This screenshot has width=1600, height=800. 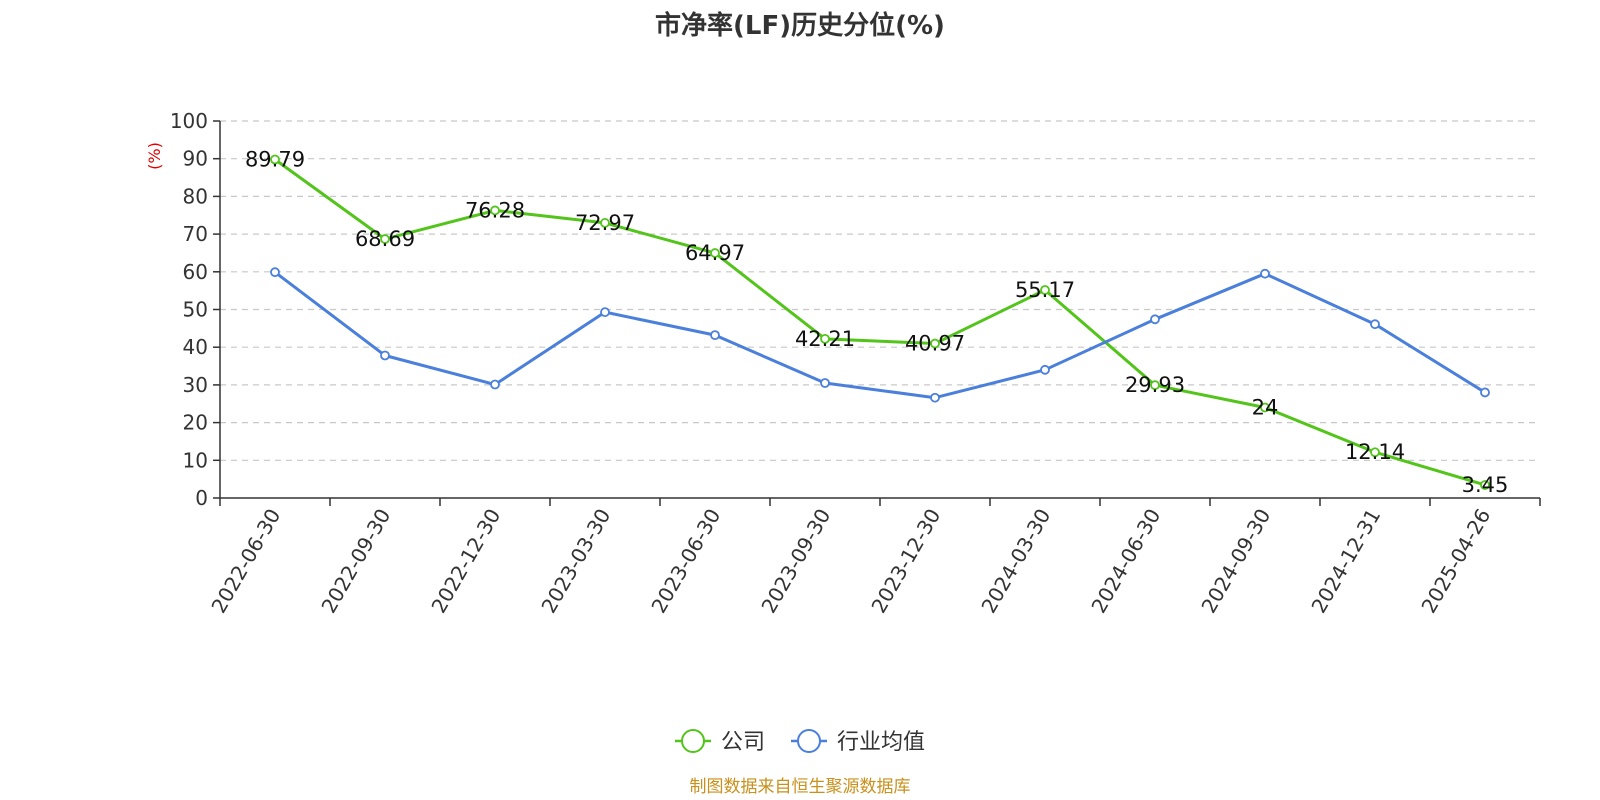 What do you see at coordinates (800, 787) in the screenshot?
I see `source-note: 制图数据来自恒生聚源数据库` at bounding box center [800, 787].